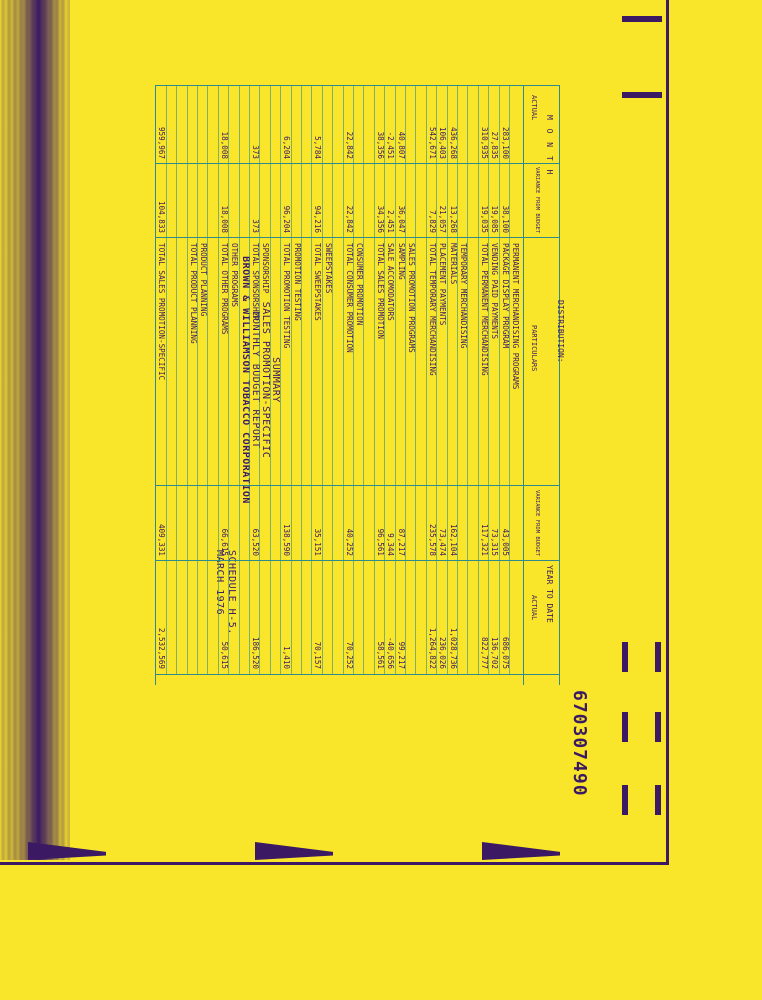  I want to click on cell-ytd-actual: 70,157, so click(318, 655).